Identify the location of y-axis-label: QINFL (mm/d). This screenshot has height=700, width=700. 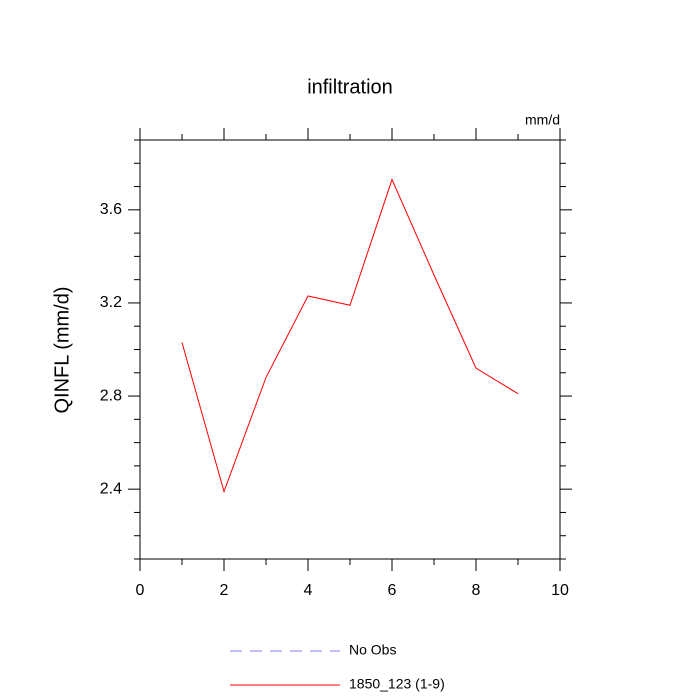
(62, 349).